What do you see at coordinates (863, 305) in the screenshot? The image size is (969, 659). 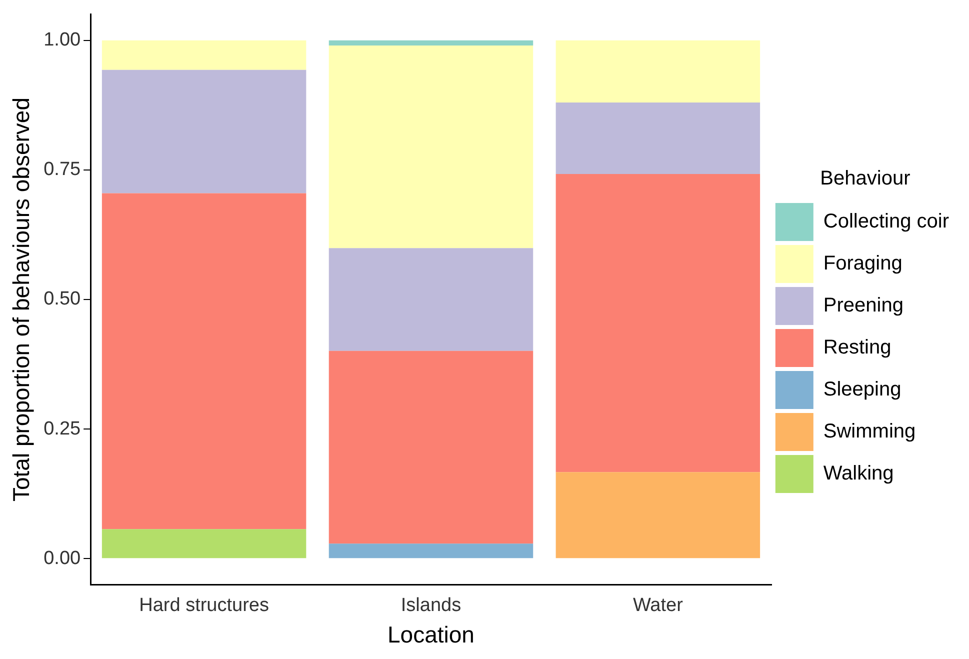 I see `legend-label: Preening` at bounding box center [863, 305].